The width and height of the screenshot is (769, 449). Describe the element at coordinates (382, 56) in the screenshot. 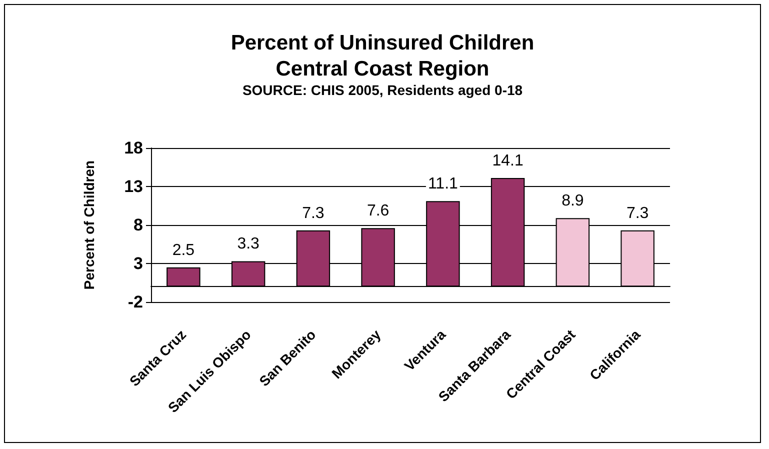

I see `chart-title: Percent of Uninsured Children Central Coast Region` at that location.